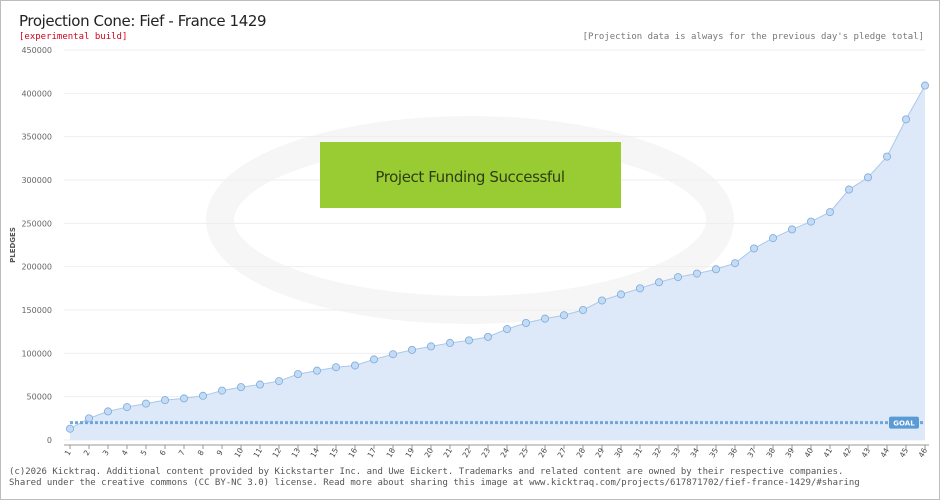 This screenshot has width=940, height=500. I want to click on x-tick-label: 14, so click(315, 452).